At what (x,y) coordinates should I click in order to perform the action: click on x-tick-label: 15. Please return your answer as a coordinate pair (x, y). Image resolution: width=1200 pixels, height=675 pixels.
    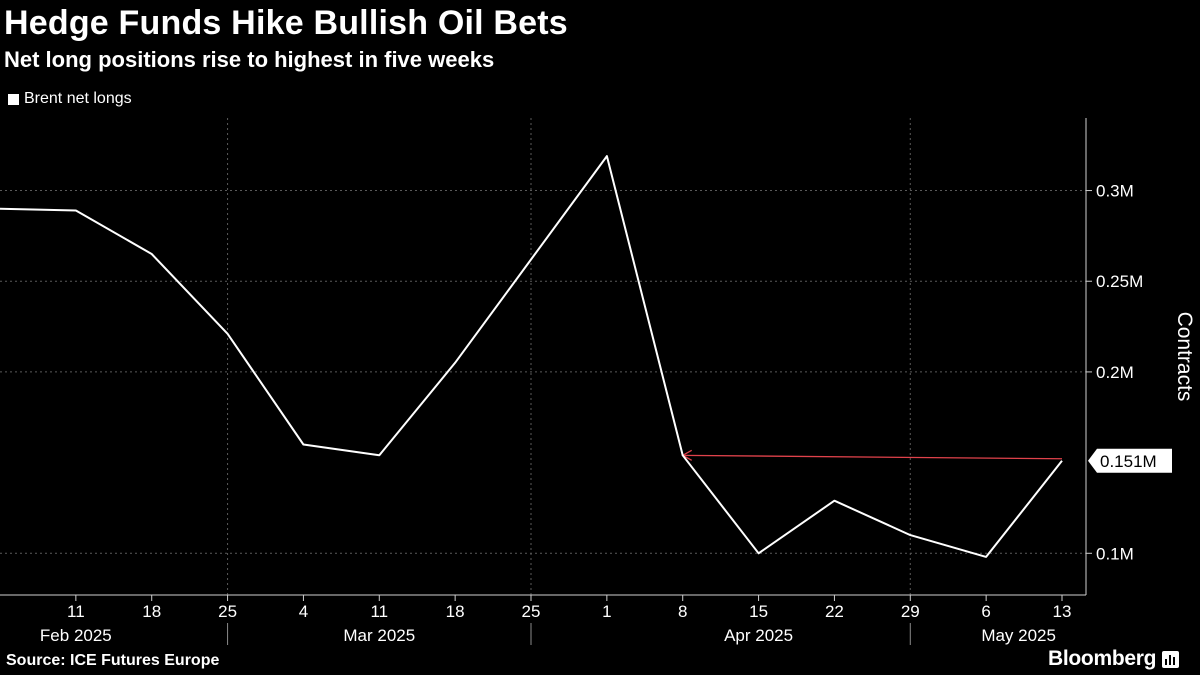
    Looking at the image, I should click on (758, 611).